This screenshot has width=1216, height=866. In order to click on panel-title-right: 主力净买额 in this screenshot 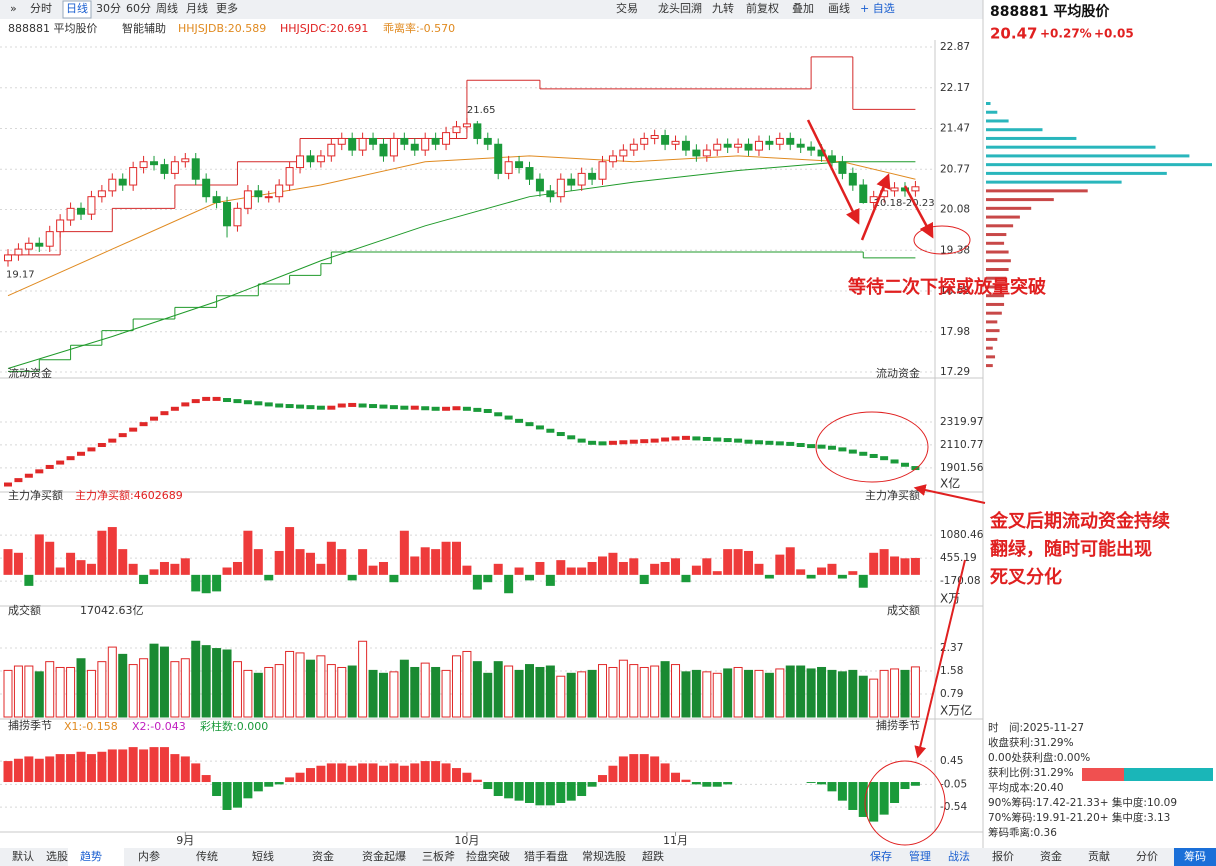, I will do `click(892, 495)`.